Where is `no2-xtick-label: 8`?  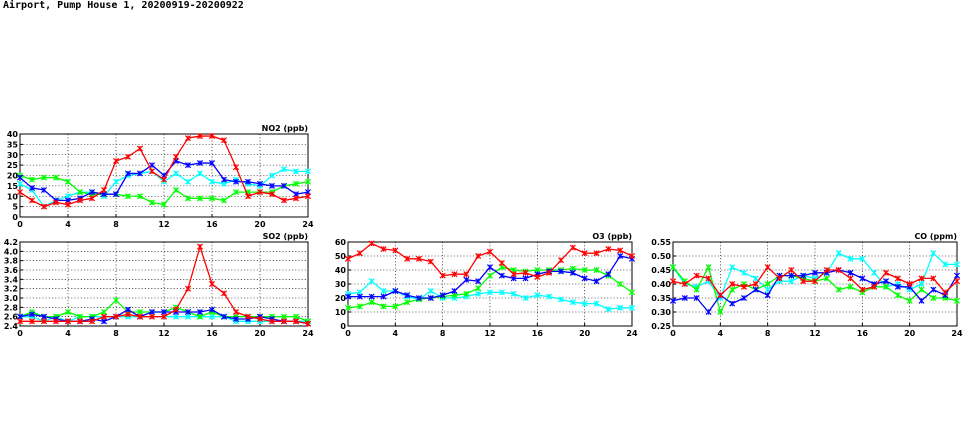 no2-xtick-label: 8 is located at coordinates (116, 224).